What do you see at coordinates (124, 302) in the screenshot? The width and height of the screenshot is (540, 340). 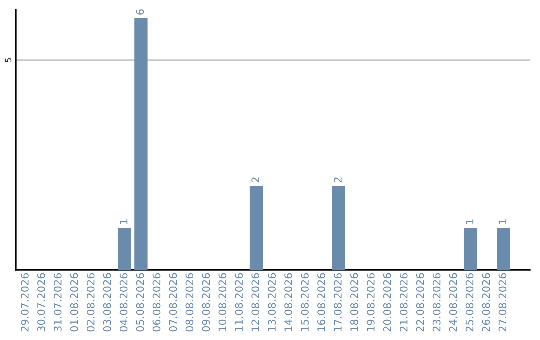 I see `x-tick-label: 04.08.2026` at bounding box center [124, 302].